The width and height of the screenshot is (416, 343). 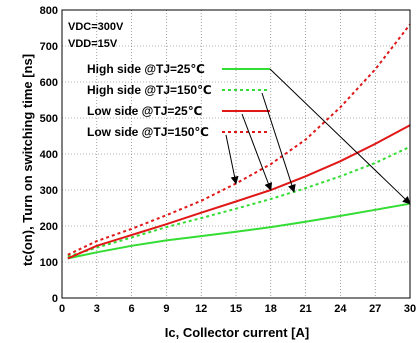 I want to click on y-tick-label: 300, so click(x=49, y=191).